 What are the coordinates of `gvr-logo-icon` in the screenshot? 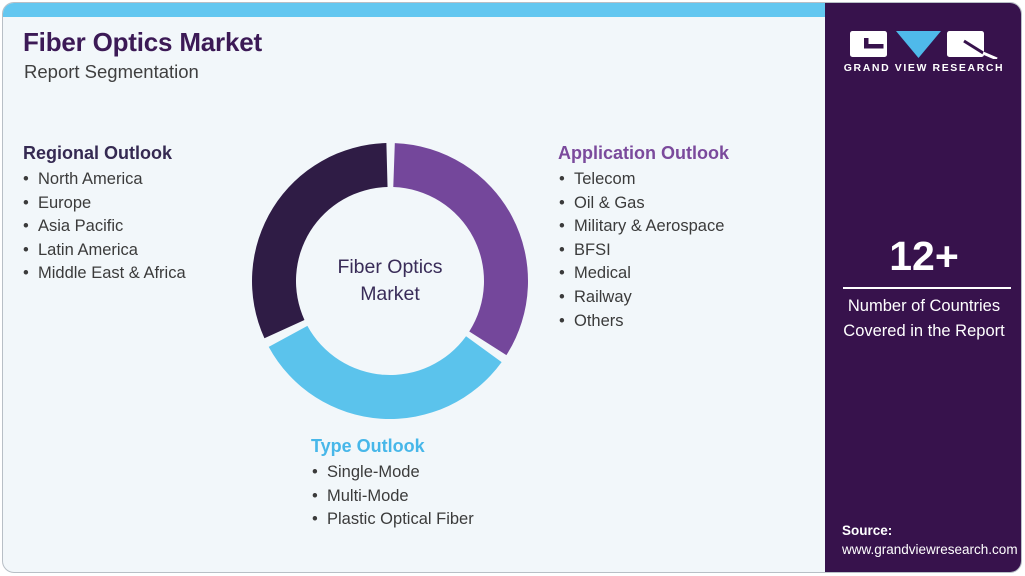 It's located at (924, 45).